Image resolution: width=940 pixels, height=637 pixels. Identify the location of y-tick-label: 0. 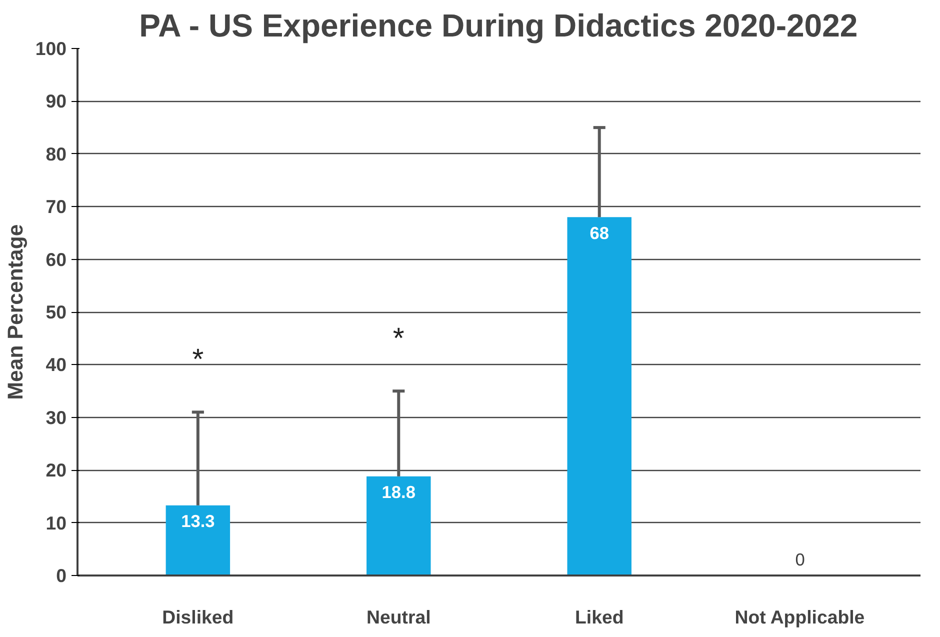
(61, 575).